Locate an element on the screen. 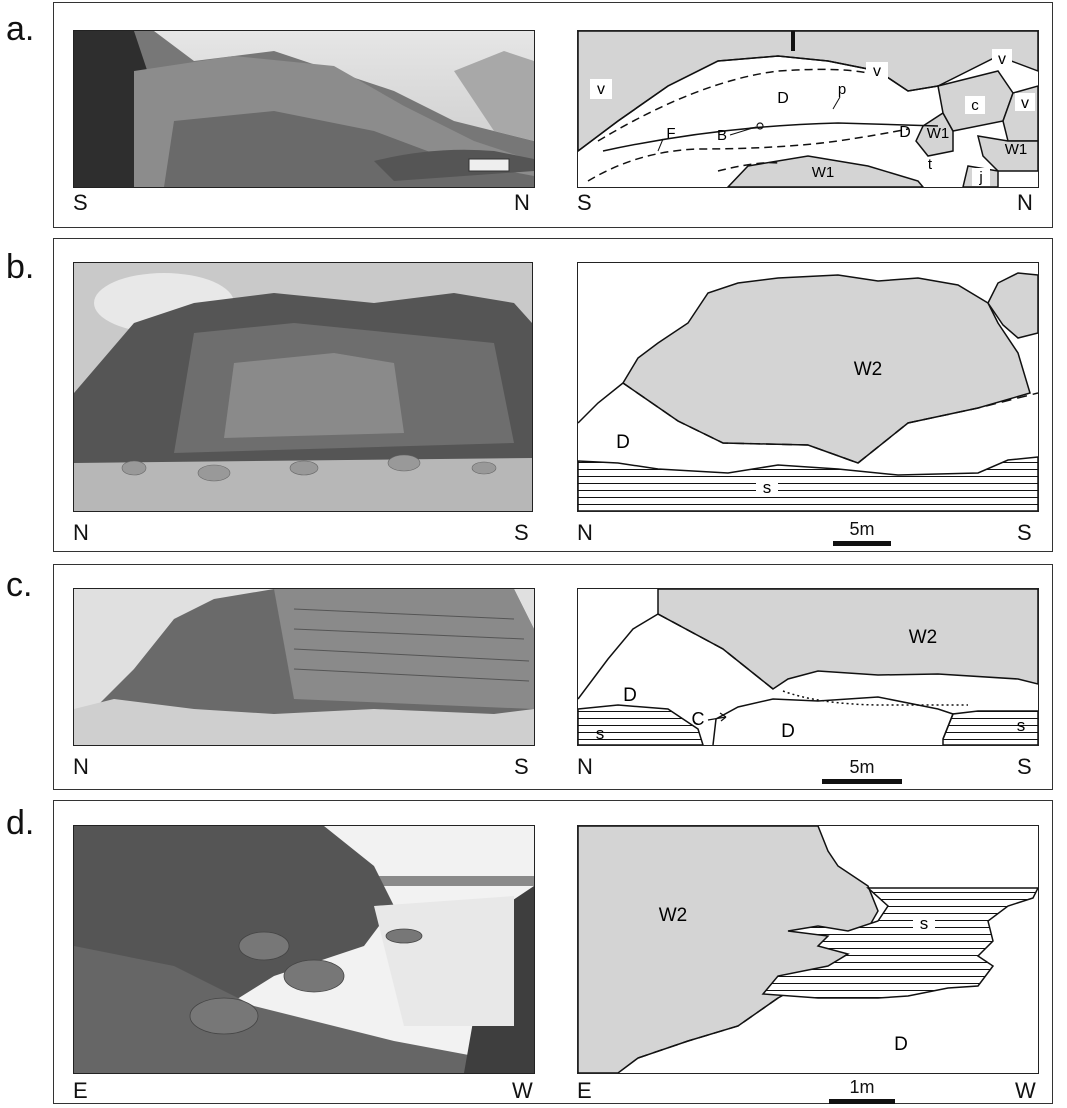  panel-d-photo is located at coordinates (304, 949).